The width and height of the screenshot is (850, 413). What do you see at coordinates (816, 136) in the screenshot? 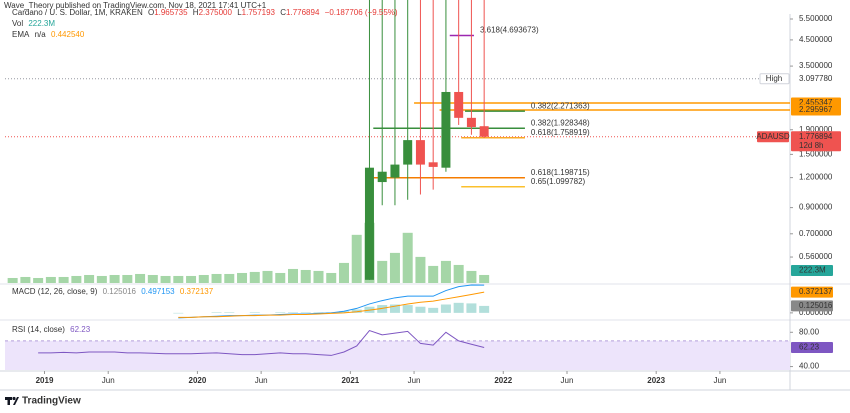
I see `current-price: 1.776894` at bounding box center [816, 136].